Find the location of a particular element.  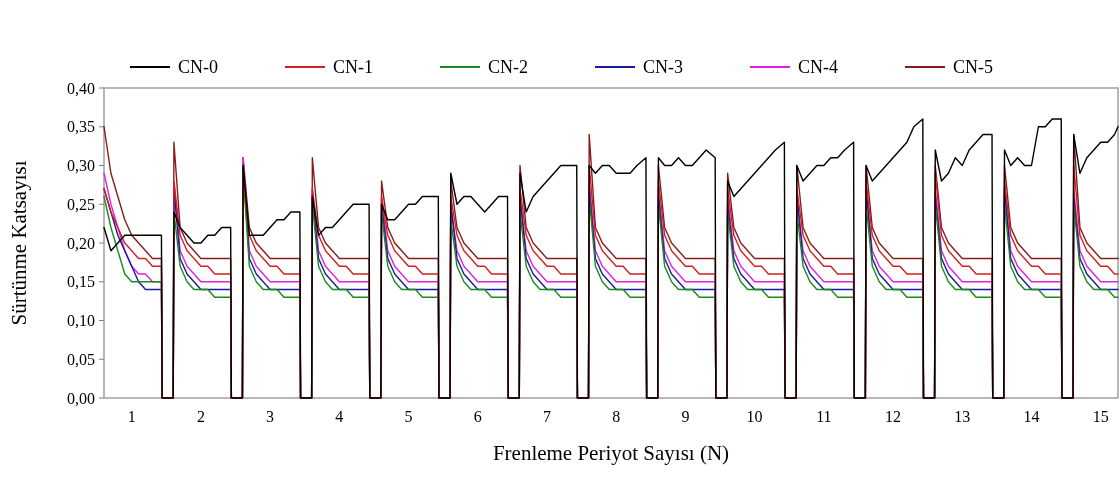

x-tick-label: 13 is located at coordinates (962, 416).